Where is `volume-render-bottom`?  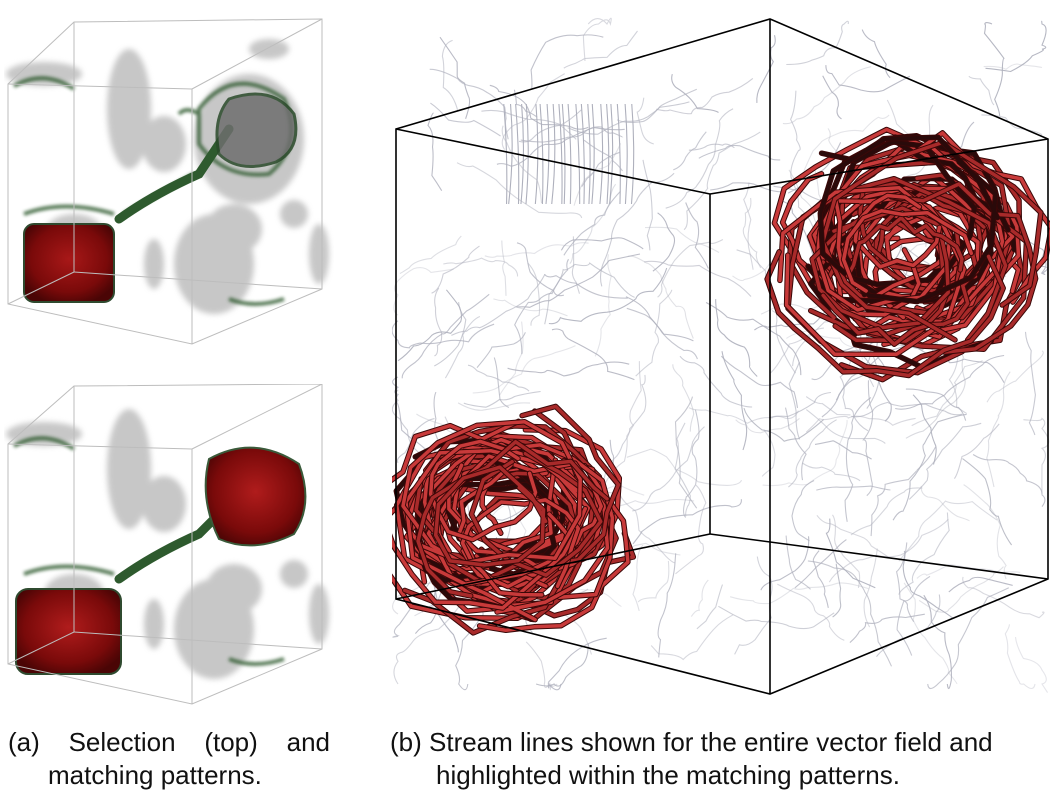
volume-render-bottom is located at coordinates (167, 544).